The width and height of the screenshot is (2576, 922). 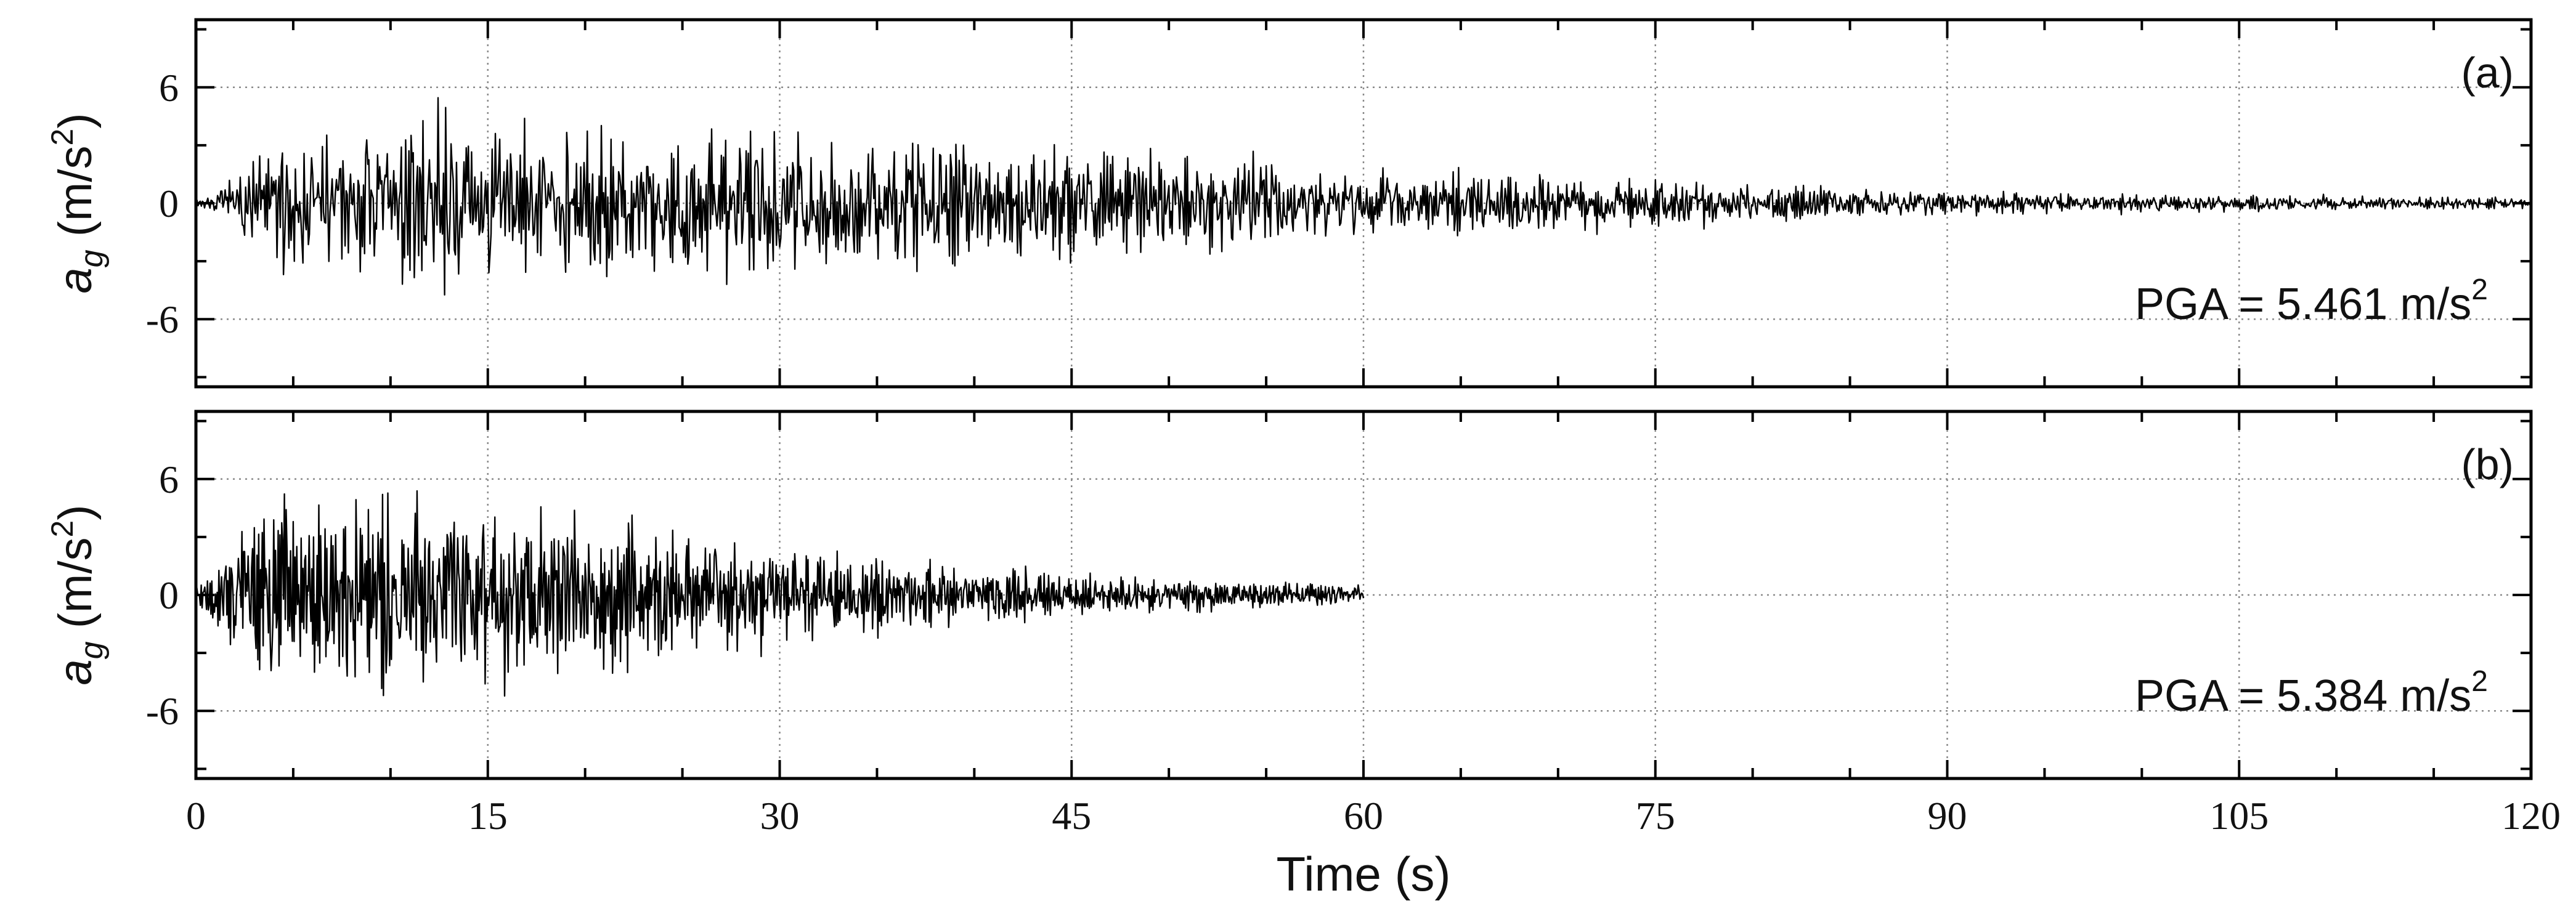 I want to click on pga-value: 5.461, so click(x=2332, y=304).